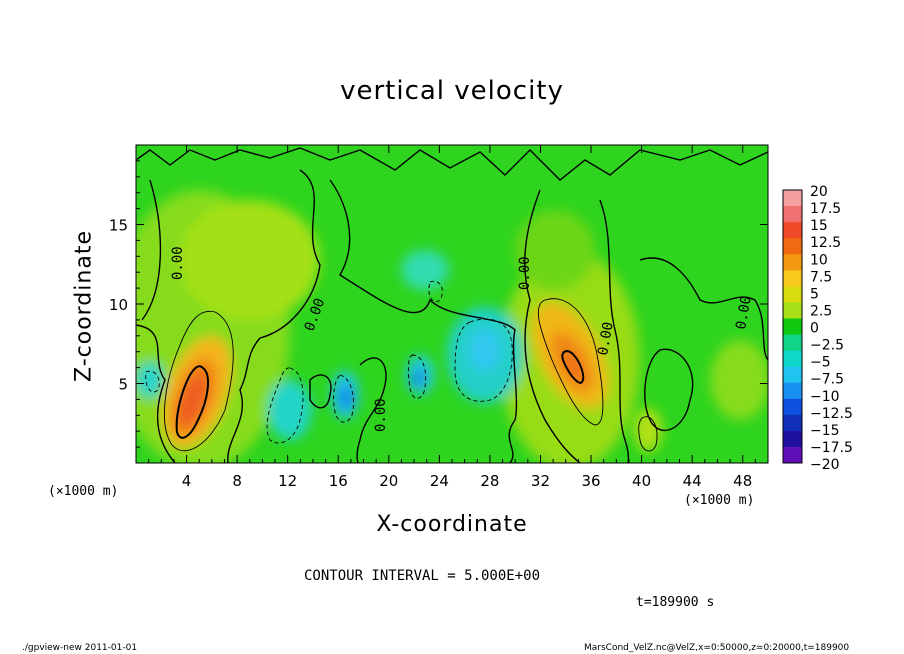  What do you see at coordinates (187, 481) in the screenshot?
I see `x-tick-label: 4` at bounding box center [187, 481].